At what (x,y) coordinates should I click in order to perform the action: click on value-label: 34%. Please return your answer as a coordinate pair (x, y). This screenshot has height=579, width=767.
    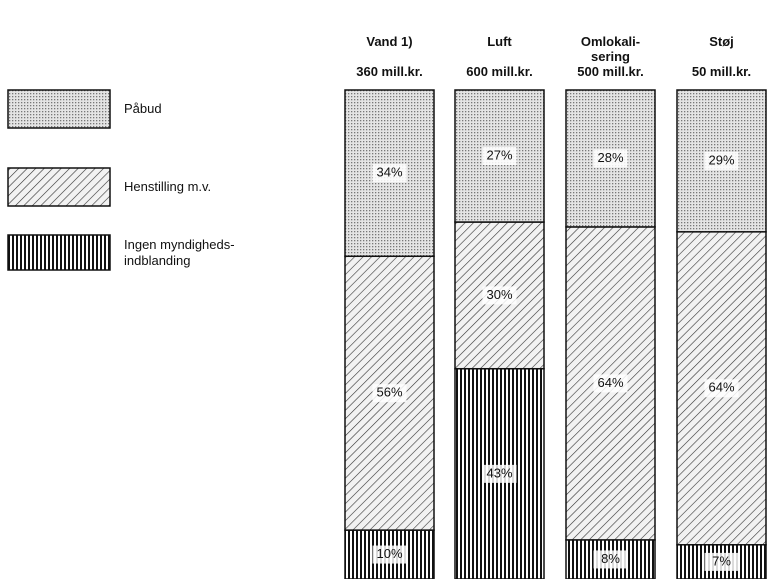
    Looking at the image, I should click on (389, 172).